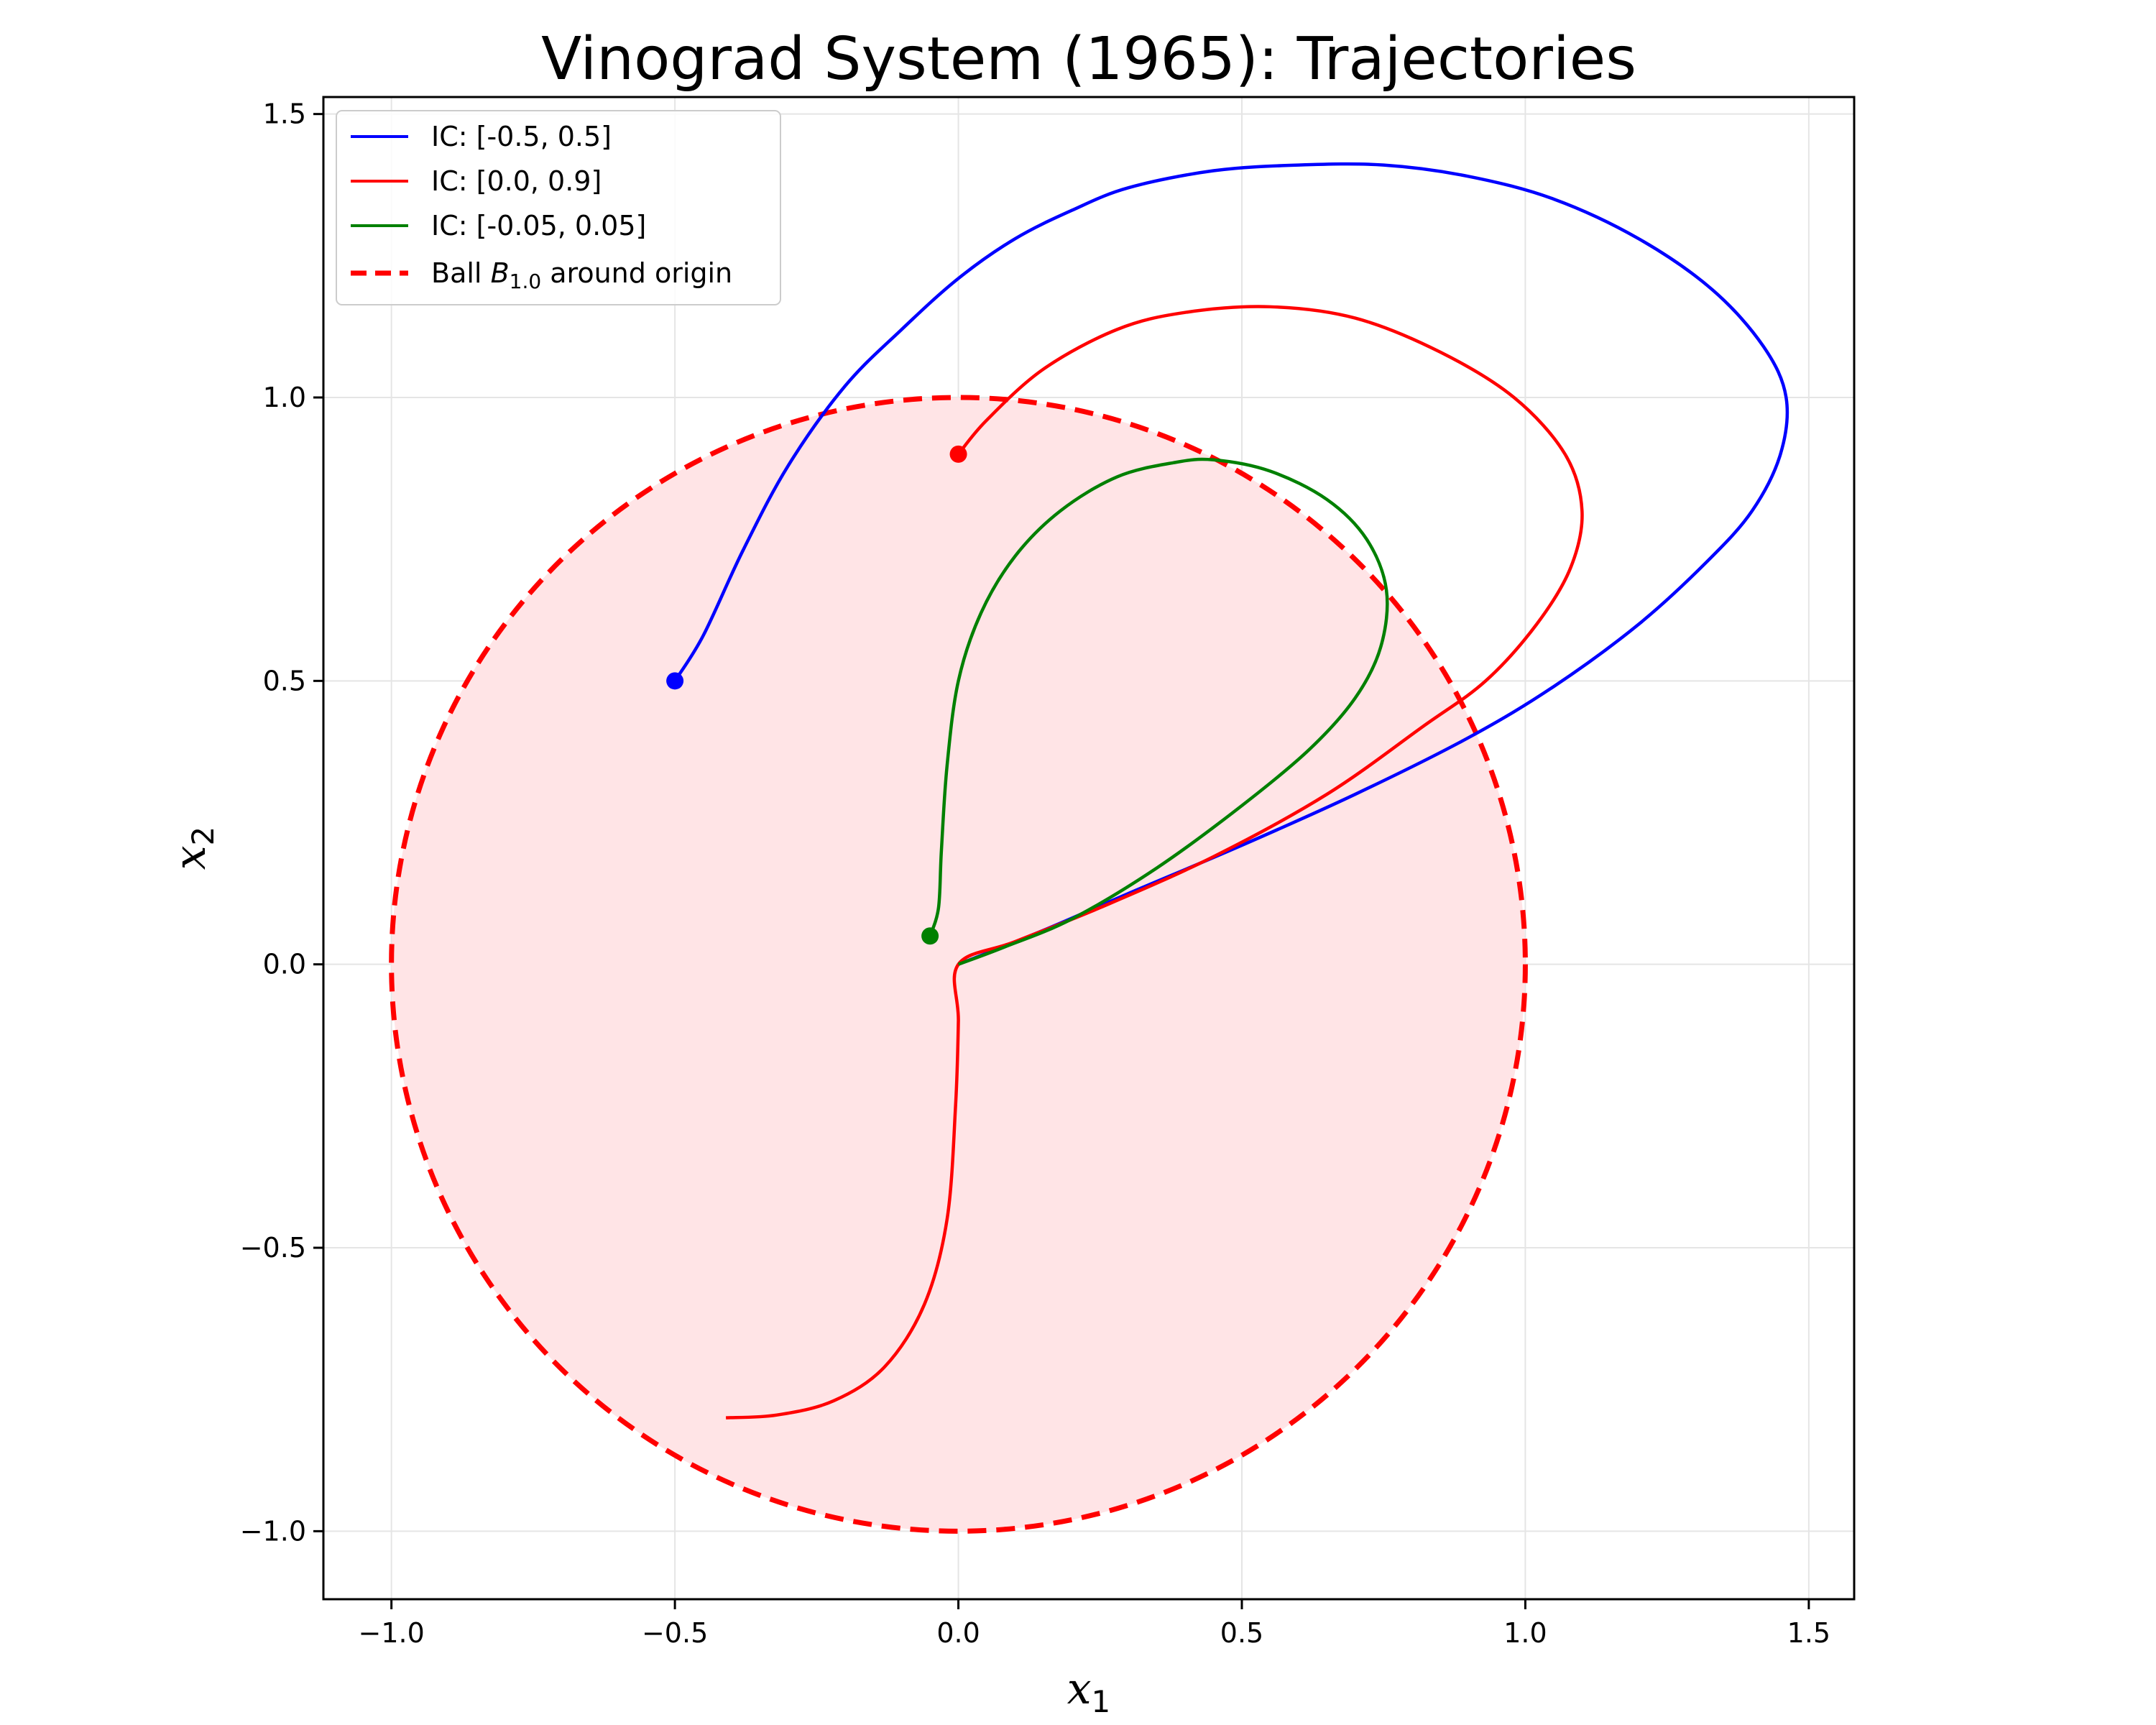 The width and height of the screenshot is (2156, 1725). Describe the element at coordinates (675, 1633) in the screenshot. I see `x-tick-label: −0.5` at that location.